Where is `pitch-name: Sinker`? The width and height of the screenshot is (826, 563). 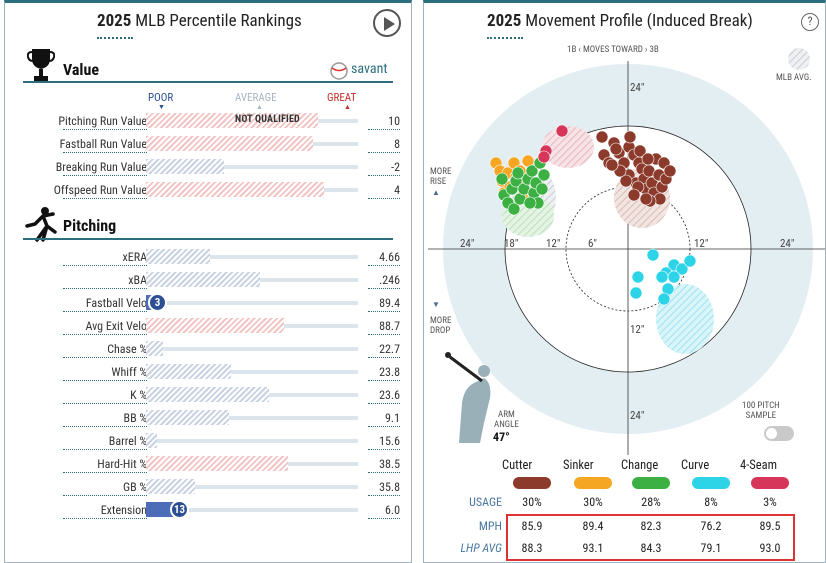 pitch-name: Sinker is located at coordinates (578, 465).